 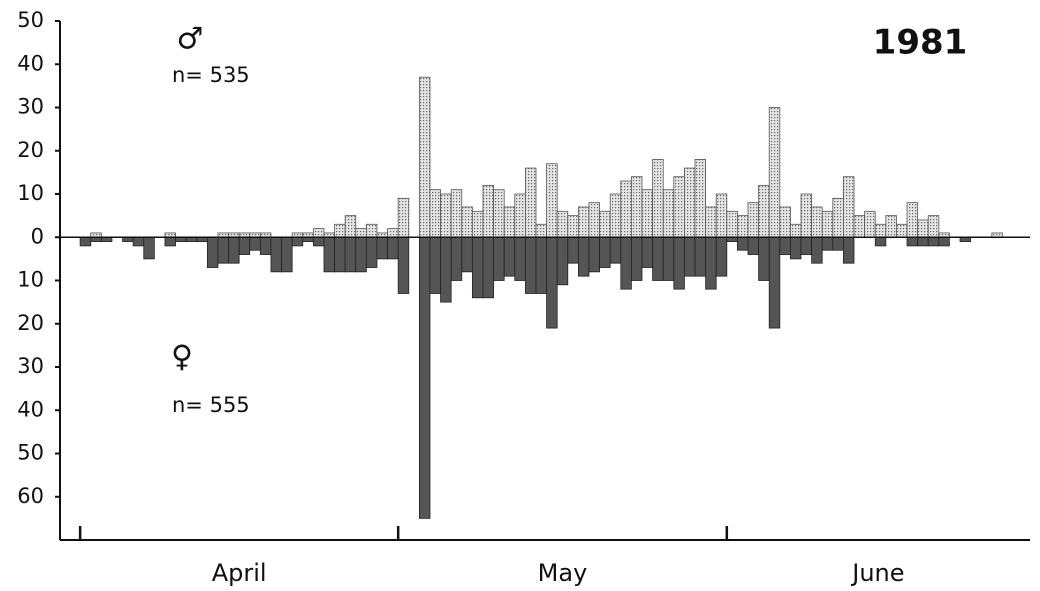 I want to click on female-count: n= 555, so click(x=211, y=405).